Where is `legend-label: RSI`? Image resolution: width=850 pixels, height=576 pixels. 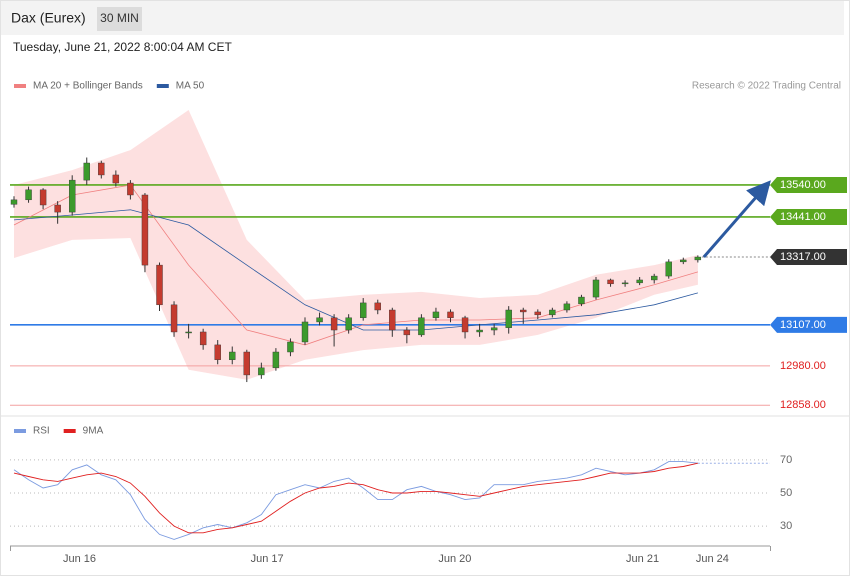 legend-label: RSI is located at coordinates (41, 431).